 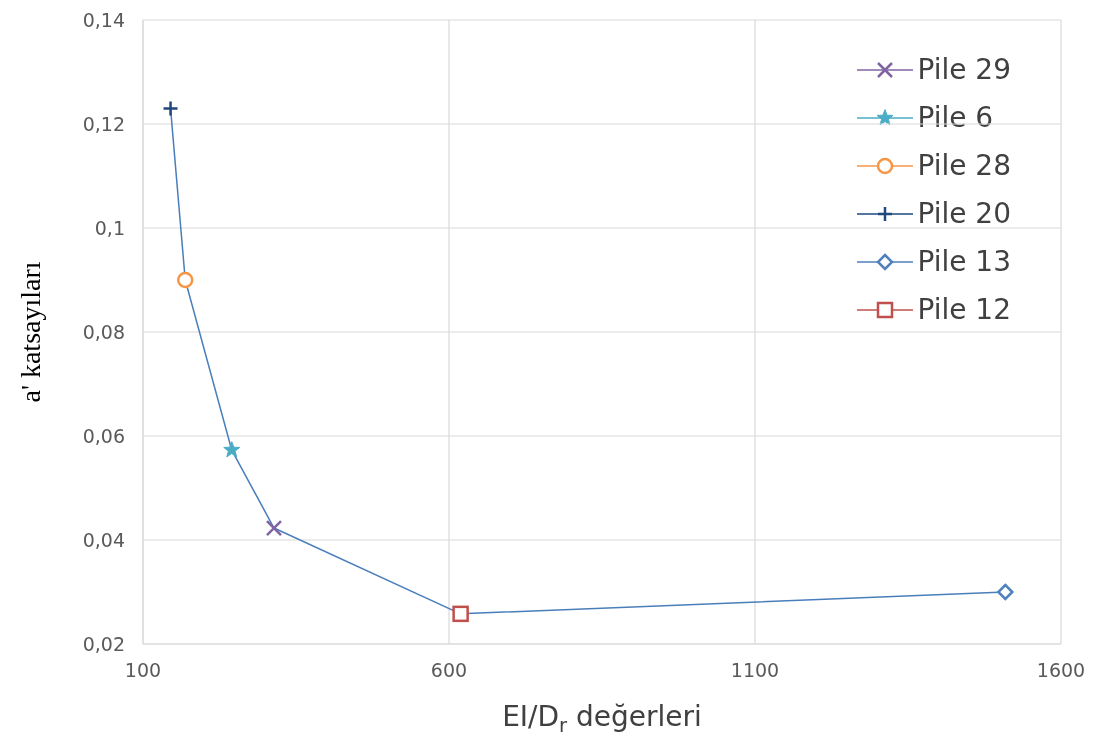 I want to click on x-tick-label: 100, so click(x=143, y=670).